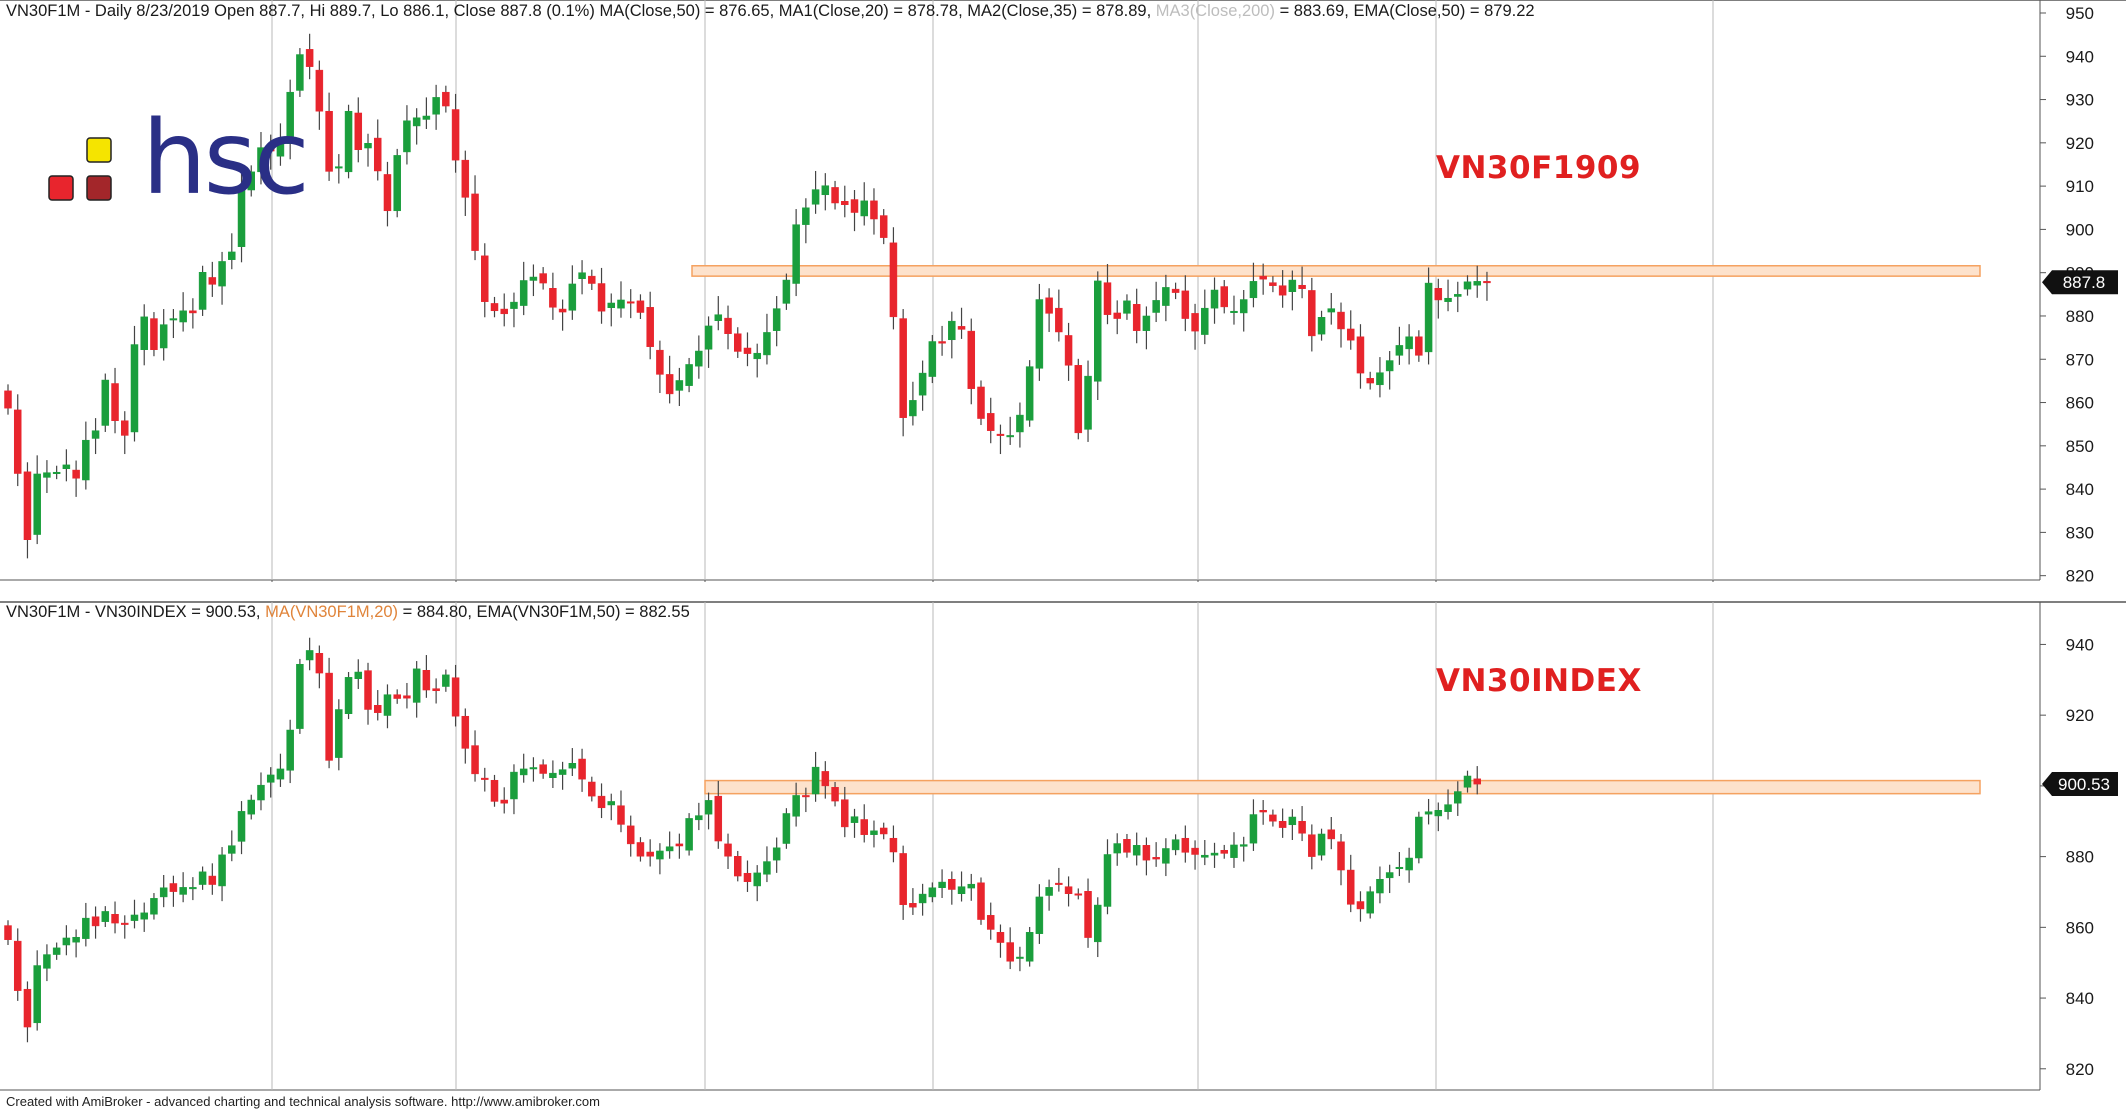 The image size is (2126, 1113). What do you see at coordinates (2080, 100) in the screenshot?
I see `y-tick-label: 930` at bounding box center [2080, 100].